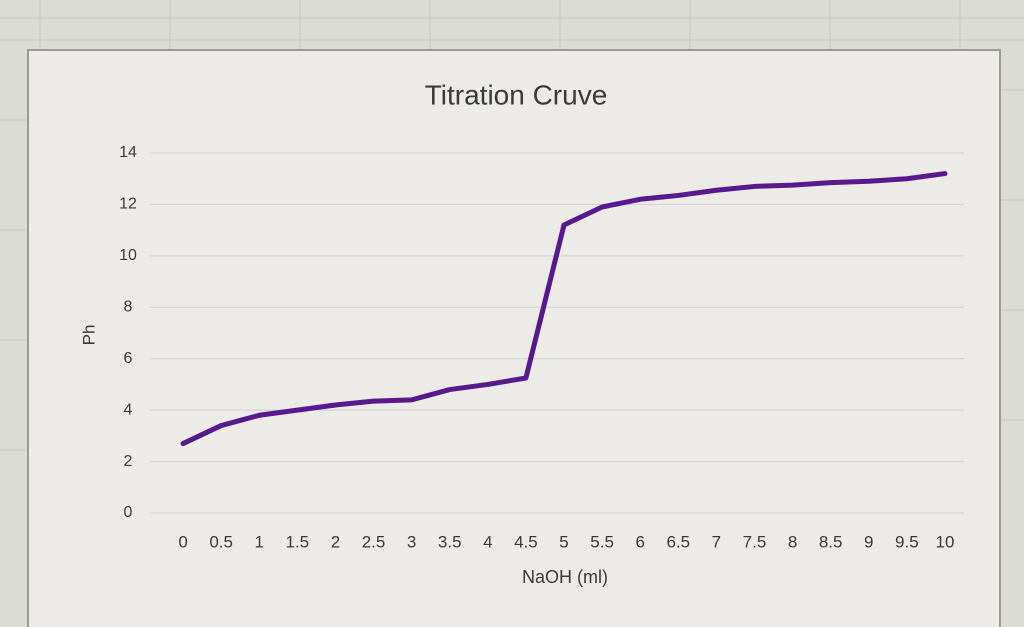 The width and height of the screenshot is (1024, 627). I want to click on x-tick-label: 9, so click(868, 541).